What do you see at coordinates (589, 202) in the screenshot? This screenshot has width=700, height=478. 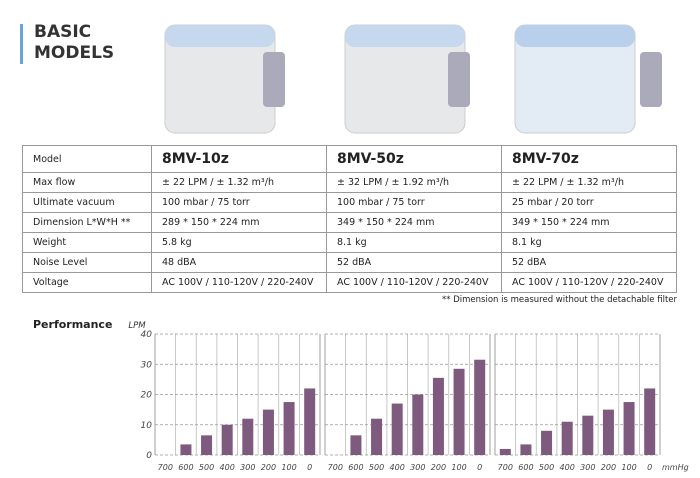 I see `table-cell: 25 mbar / 20 torr` at bounding box center [589, 202].